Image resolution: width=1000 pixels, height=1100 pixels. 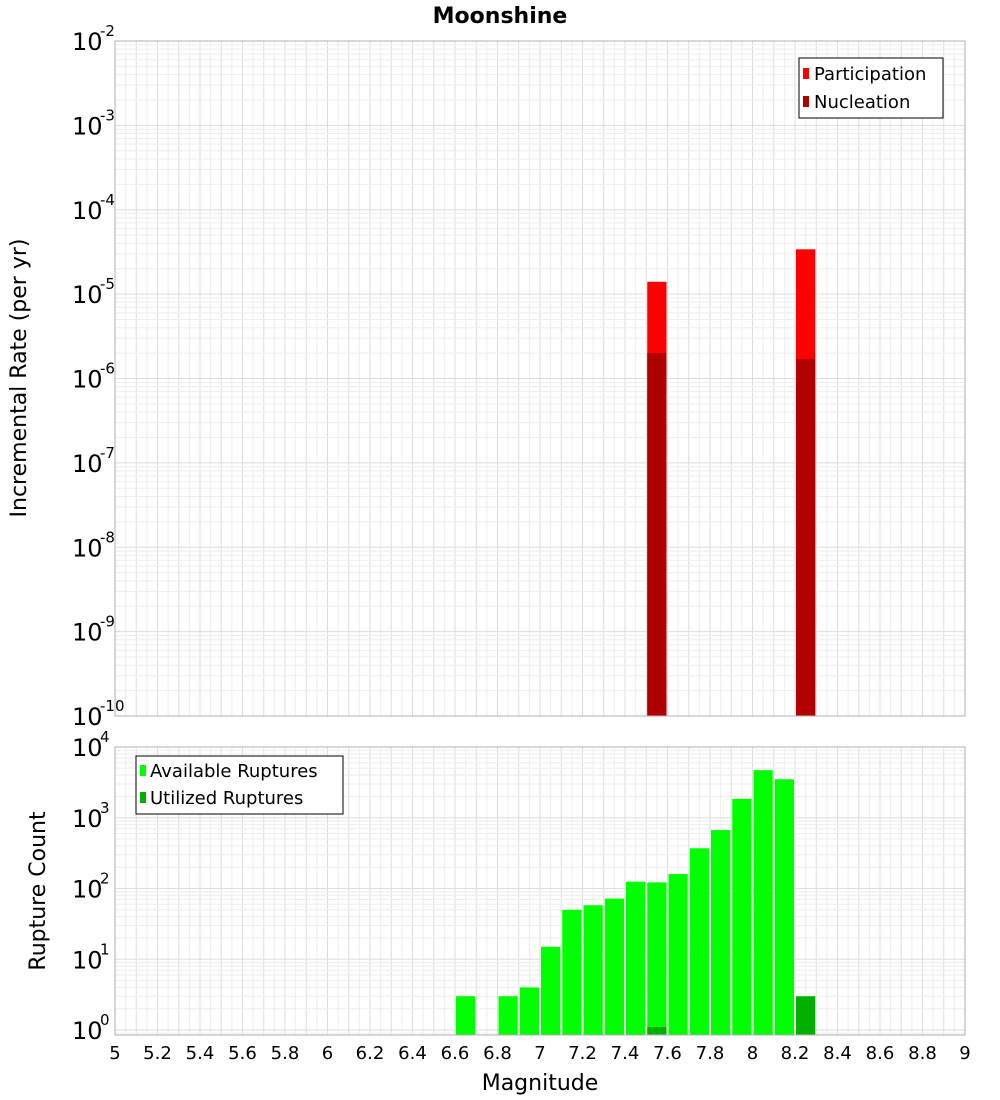 I want to click on svg-text: 4, so click(x=105, y=737).